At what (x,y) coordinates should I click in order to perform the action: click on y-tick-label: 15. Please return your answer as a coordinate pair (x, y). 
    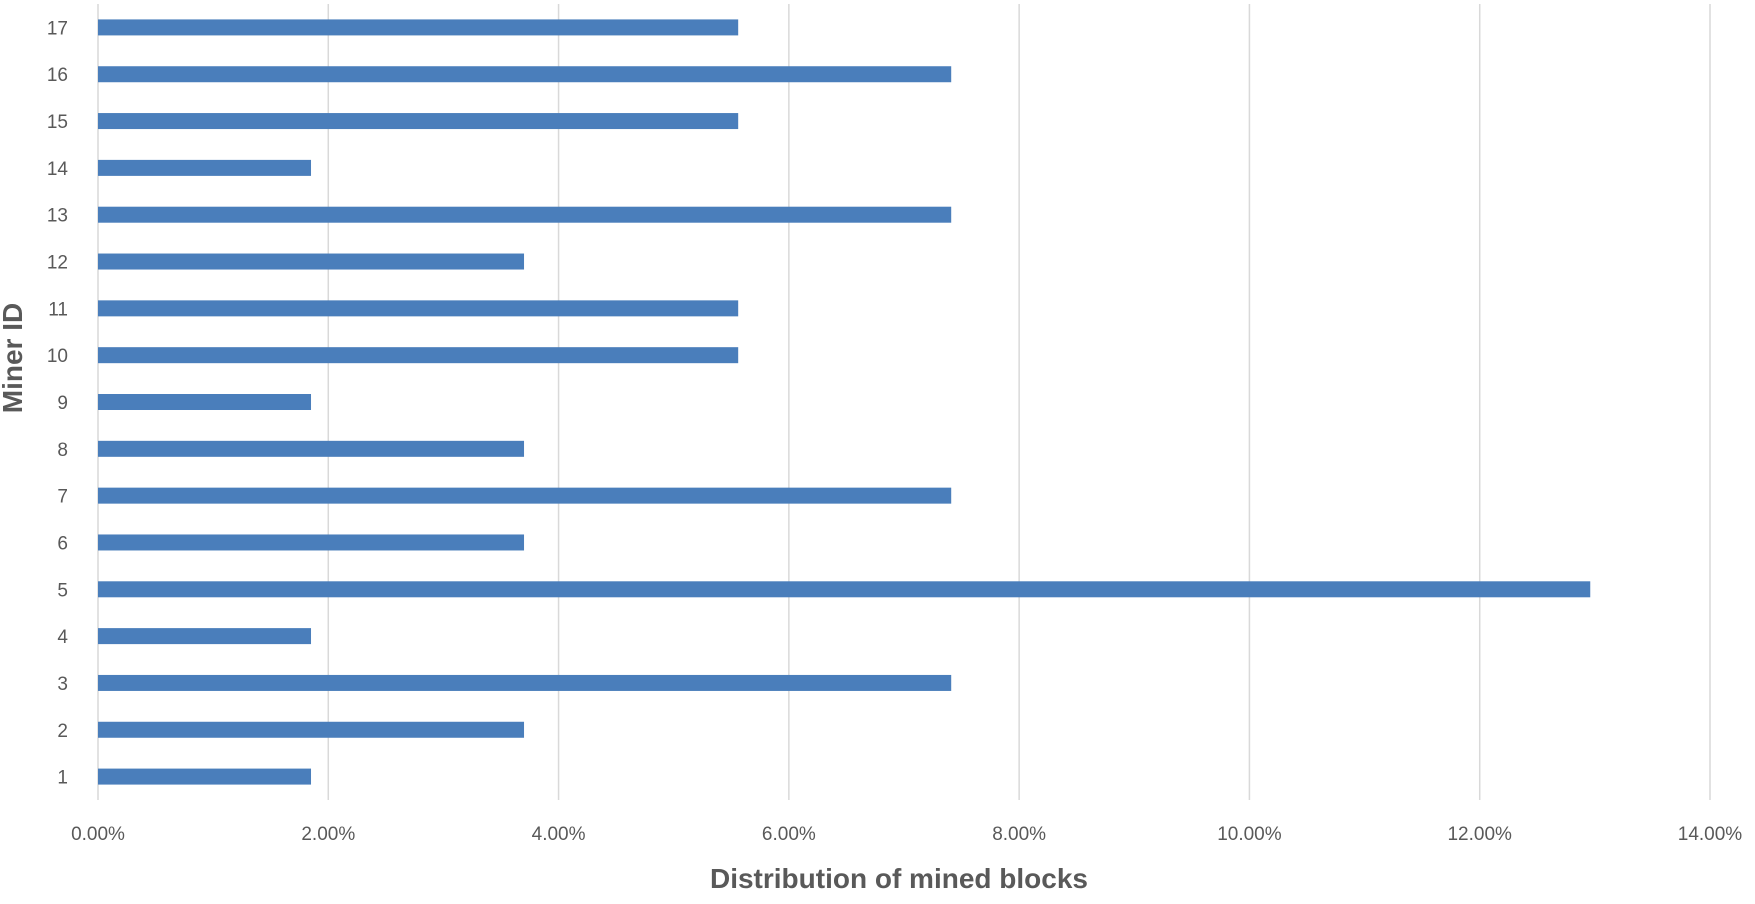
    Looking at the image, I should click on (57, 122).